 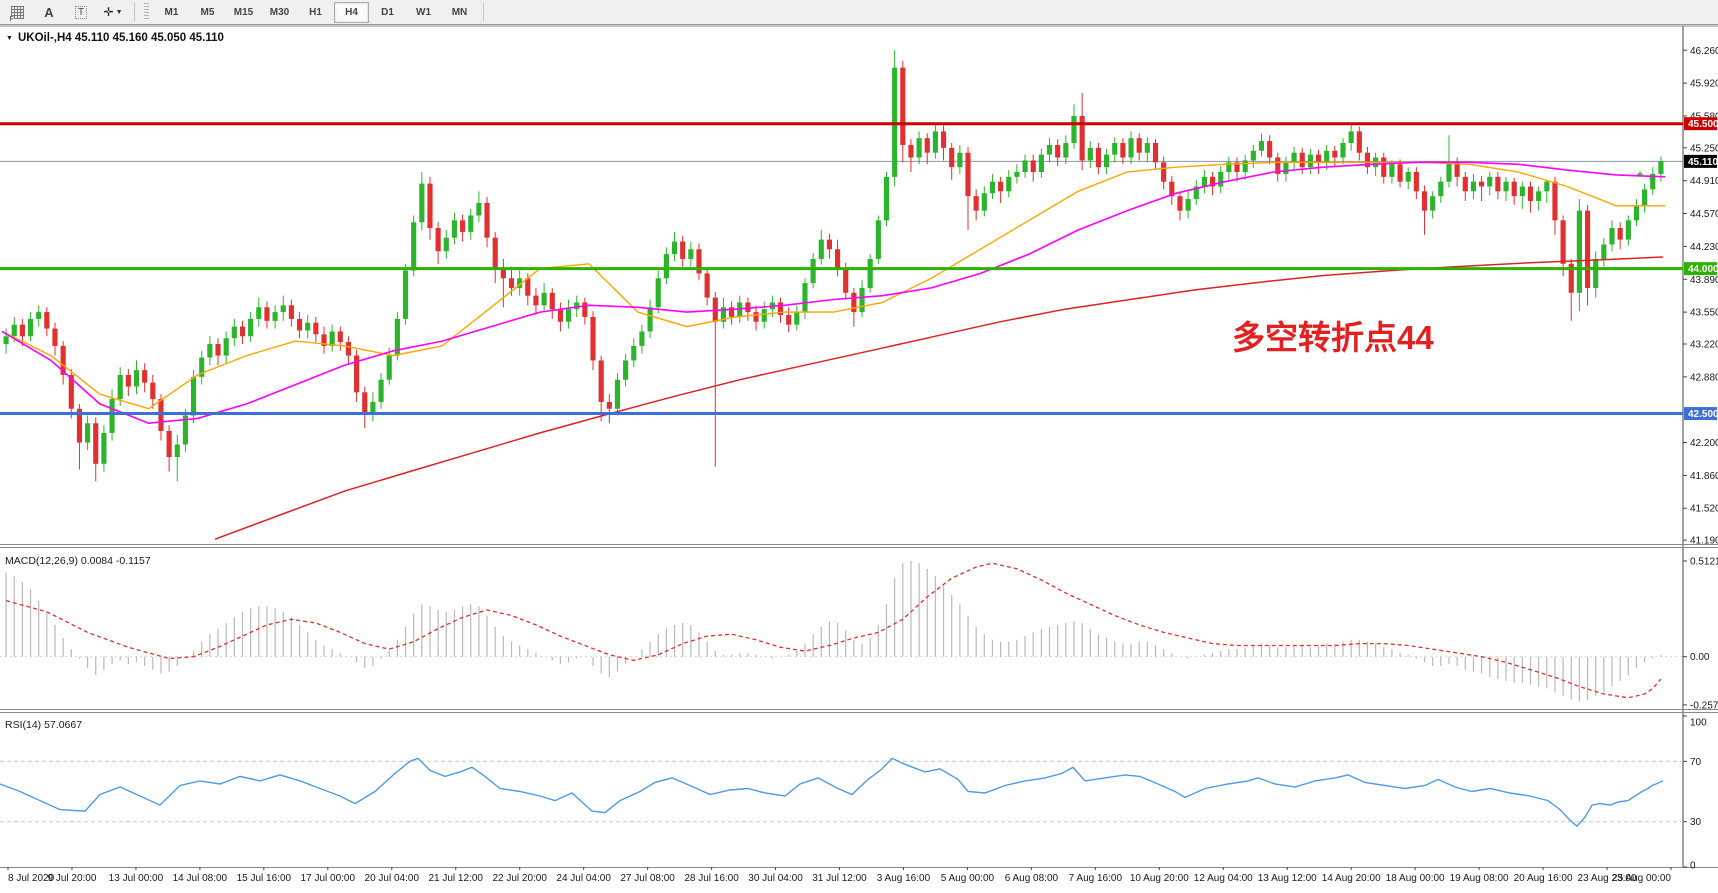 I want to click on timeframe-button-W1: W1, so click(x=423, y=12).